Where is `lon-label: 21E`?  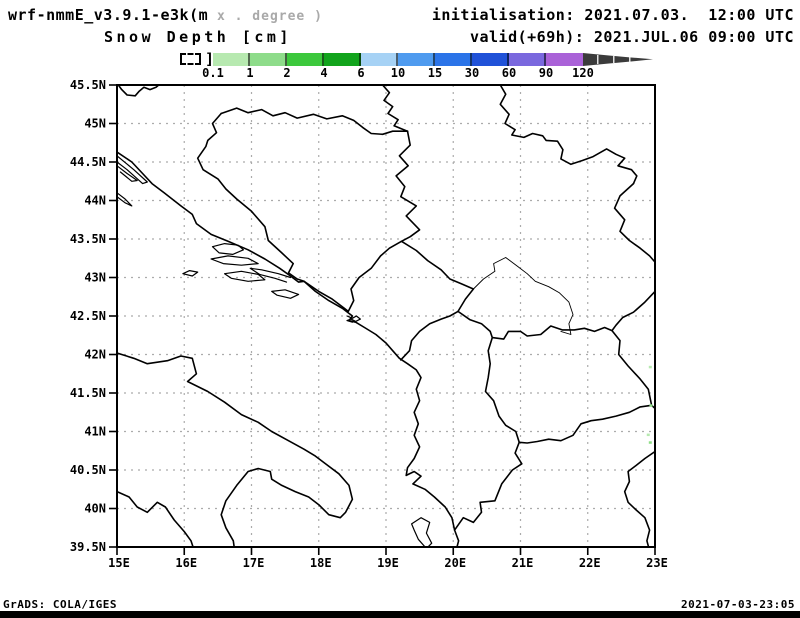 lon-label: 21E is located at coordinates (523, 563).